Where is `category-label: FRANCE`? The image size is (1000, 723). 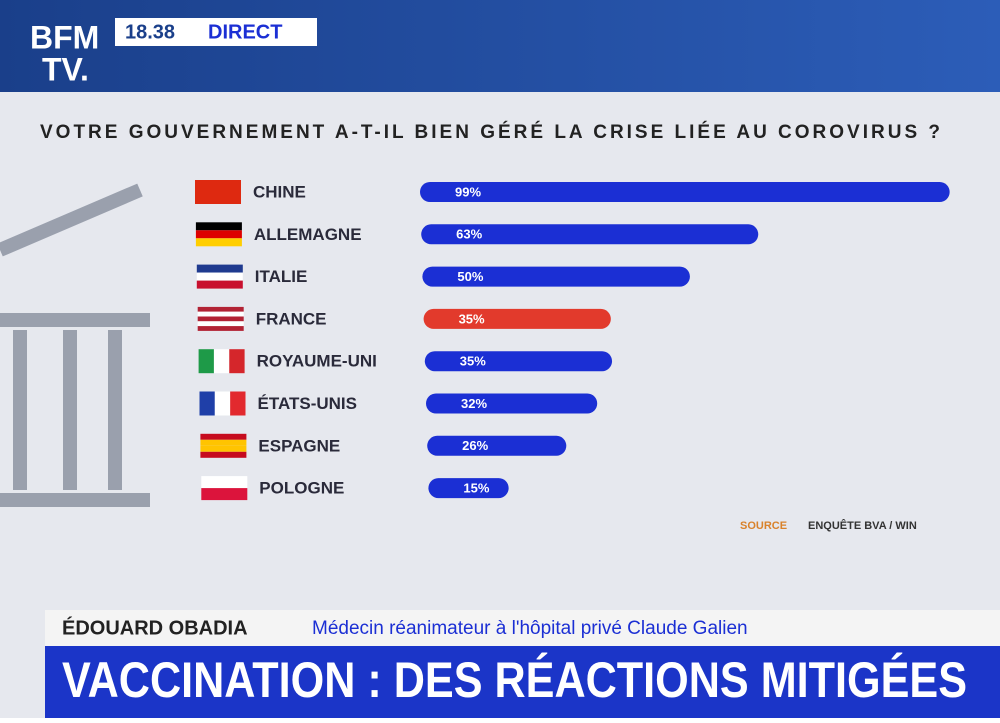 category-label: FRANCE is located at coordinates (291, 318).